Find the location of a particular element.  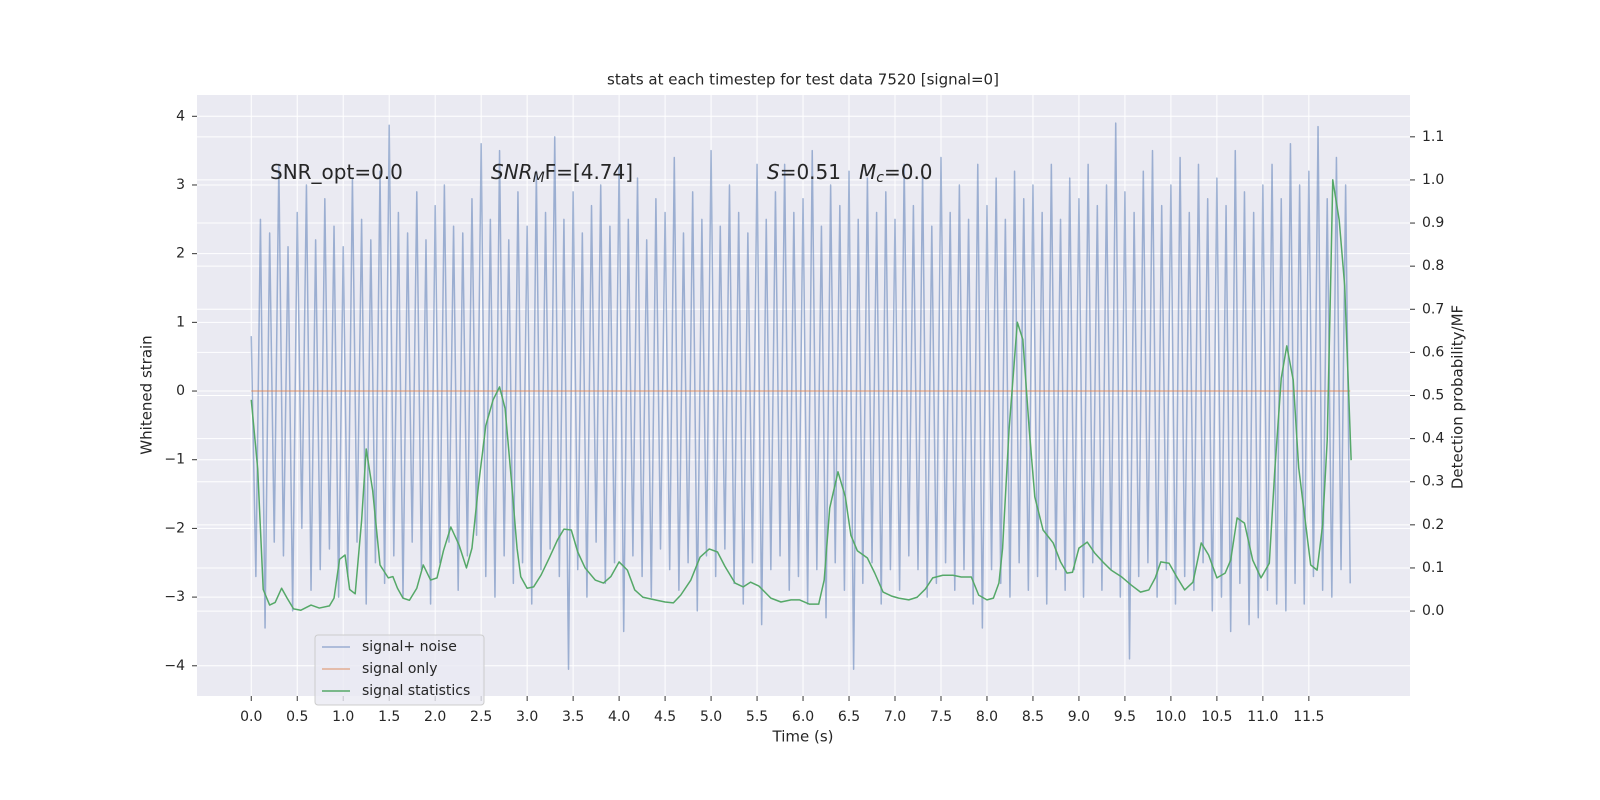

x-tick-label: 0.0 is located at coordinates (251, 717).